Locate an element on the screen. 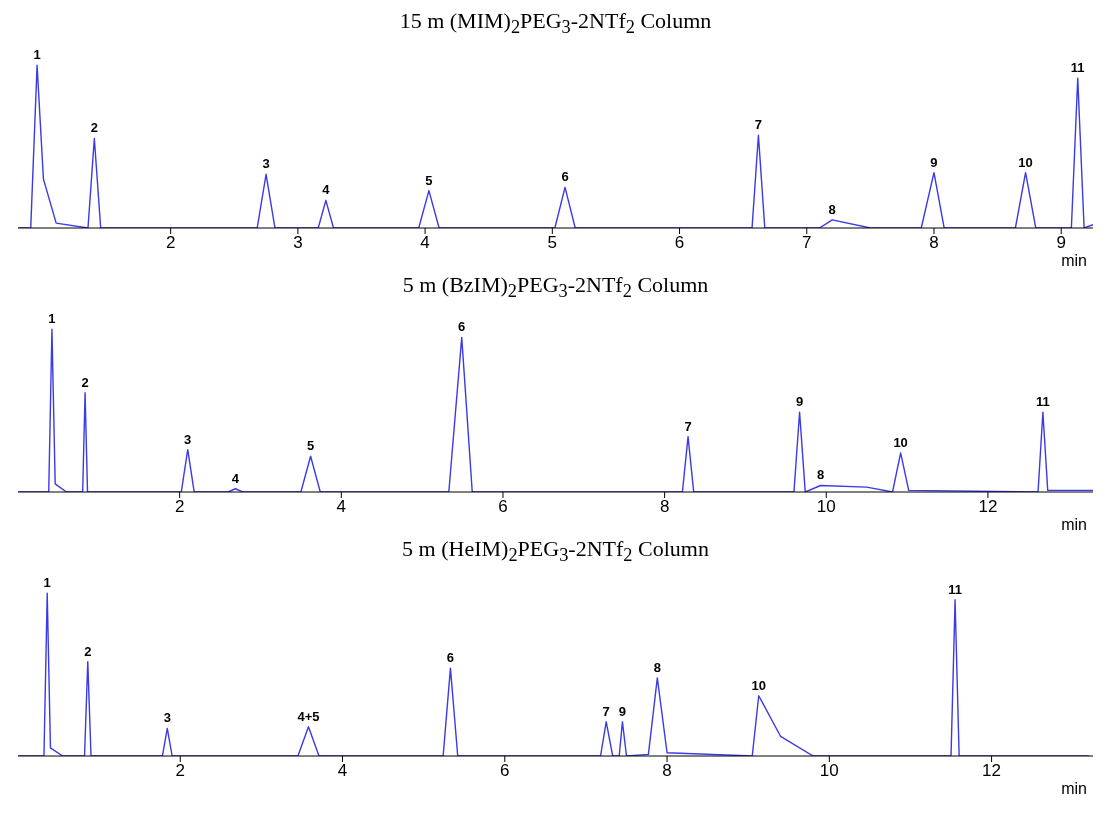 The width and height of the screenshot is (1115, 823). x-tick-label: 5 is located at coordinates (552, 243).